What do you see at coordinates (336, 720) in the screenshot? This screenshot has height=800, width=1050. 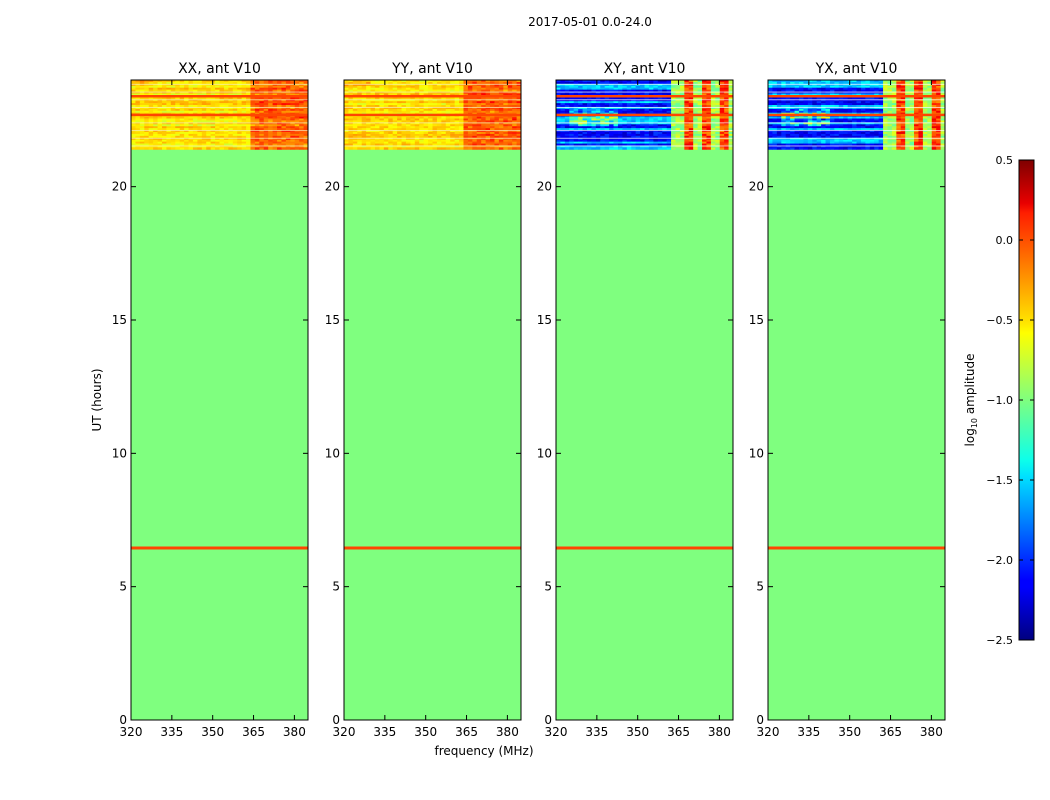 I see `y-tick-label: 0` at bounding box center [336, 720].